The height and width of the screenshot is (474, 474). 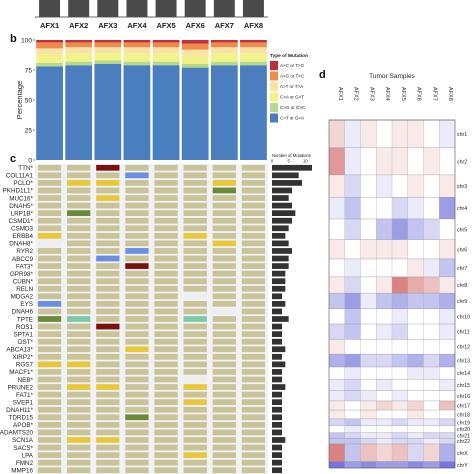 I want to click on c-cell-pkhd1l1-afx7, so click(x=224, y=190).